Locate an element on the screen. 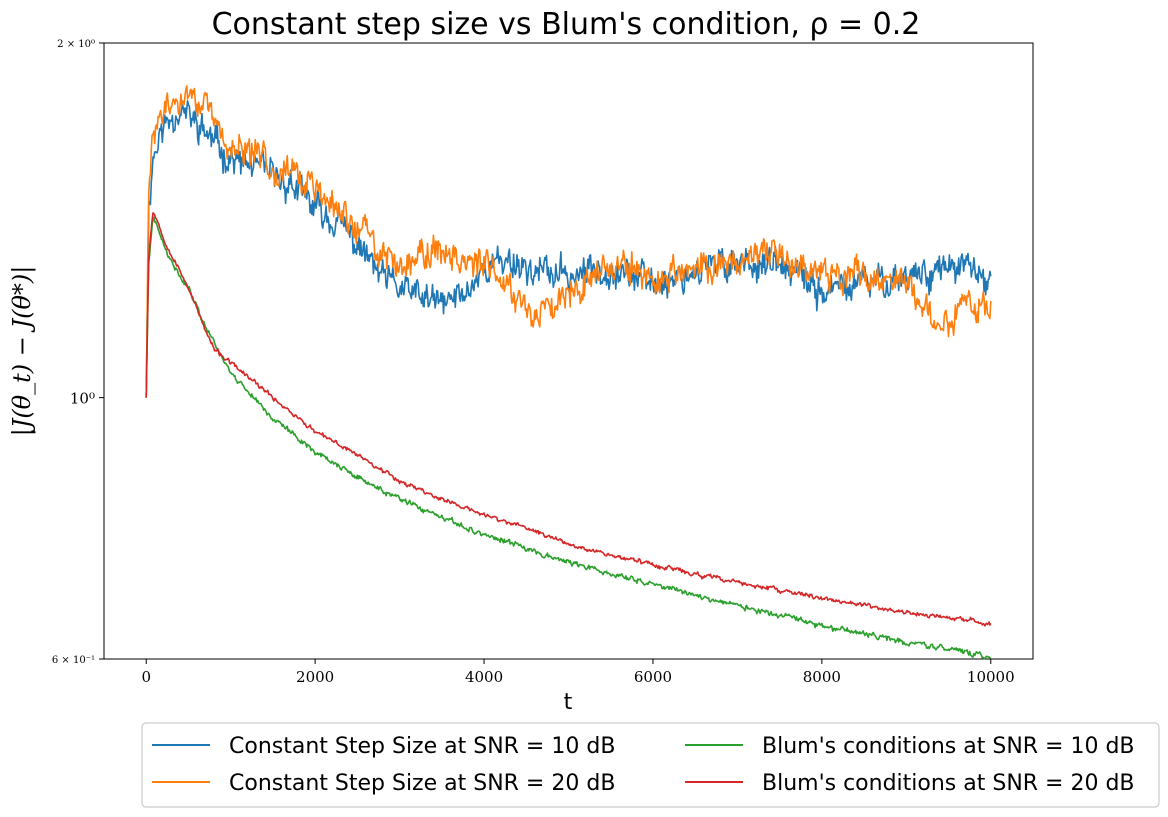 The width and height of the screenshot is (1168, 817). x-tick-label: 4000 is located at coordinates (484, 677).